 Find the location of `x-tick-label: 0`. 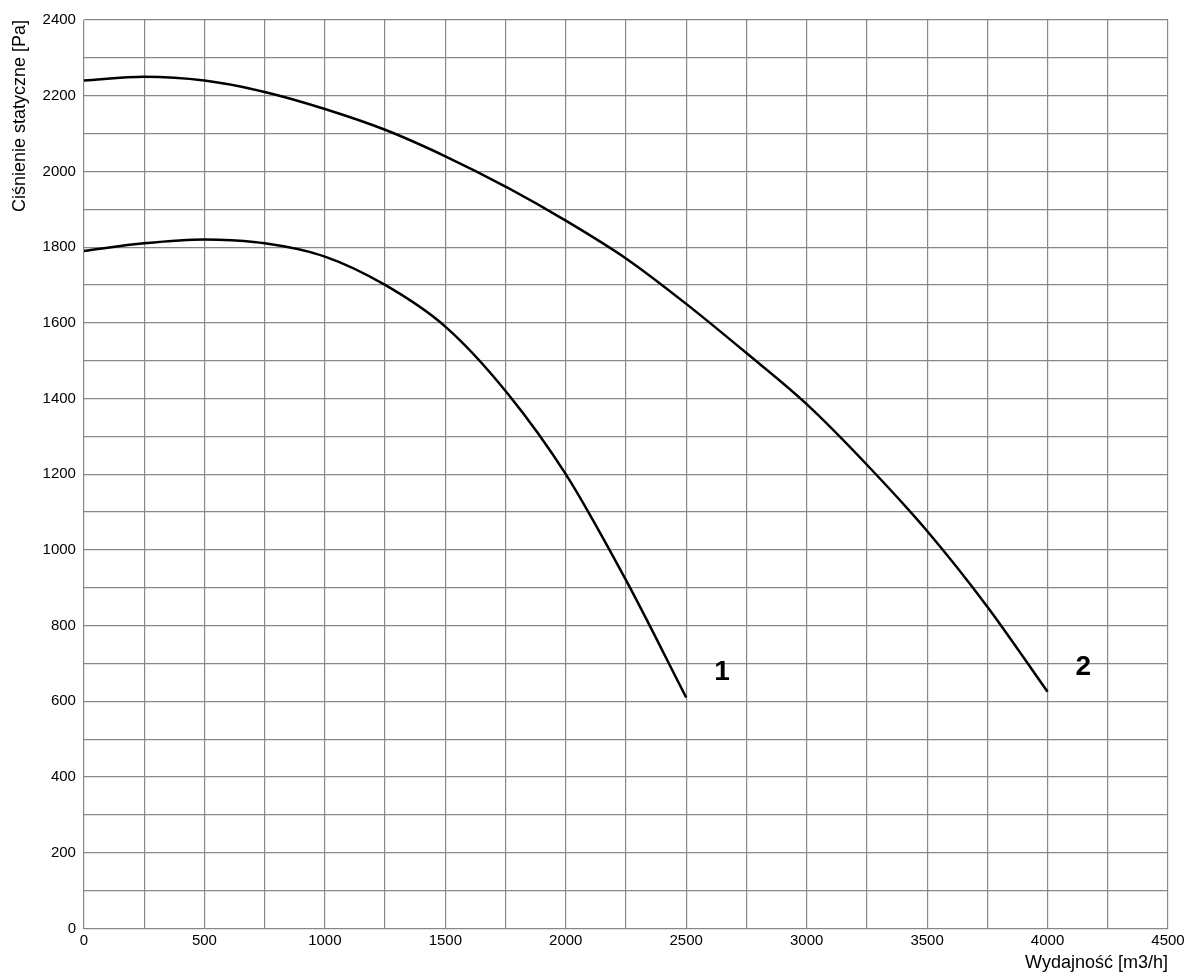

x-tick-label: 0 is located at coordinates (84, 939).